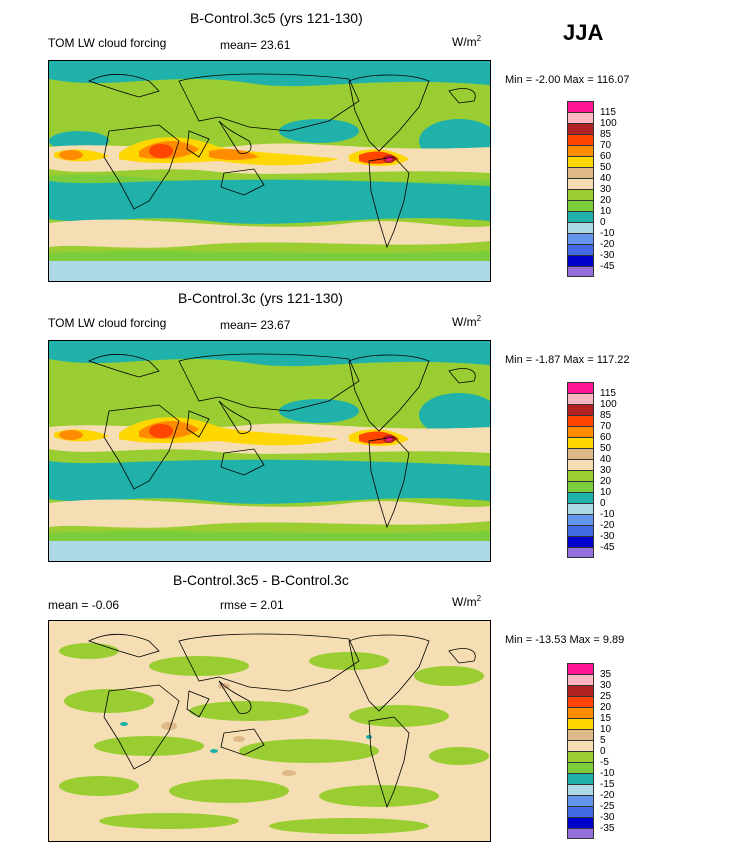 The image size is (733, 847). What do you see at coordinates (607, 828) in the screenshot?
I see `colorbar-label: -35` at bounding box center [607, 828].